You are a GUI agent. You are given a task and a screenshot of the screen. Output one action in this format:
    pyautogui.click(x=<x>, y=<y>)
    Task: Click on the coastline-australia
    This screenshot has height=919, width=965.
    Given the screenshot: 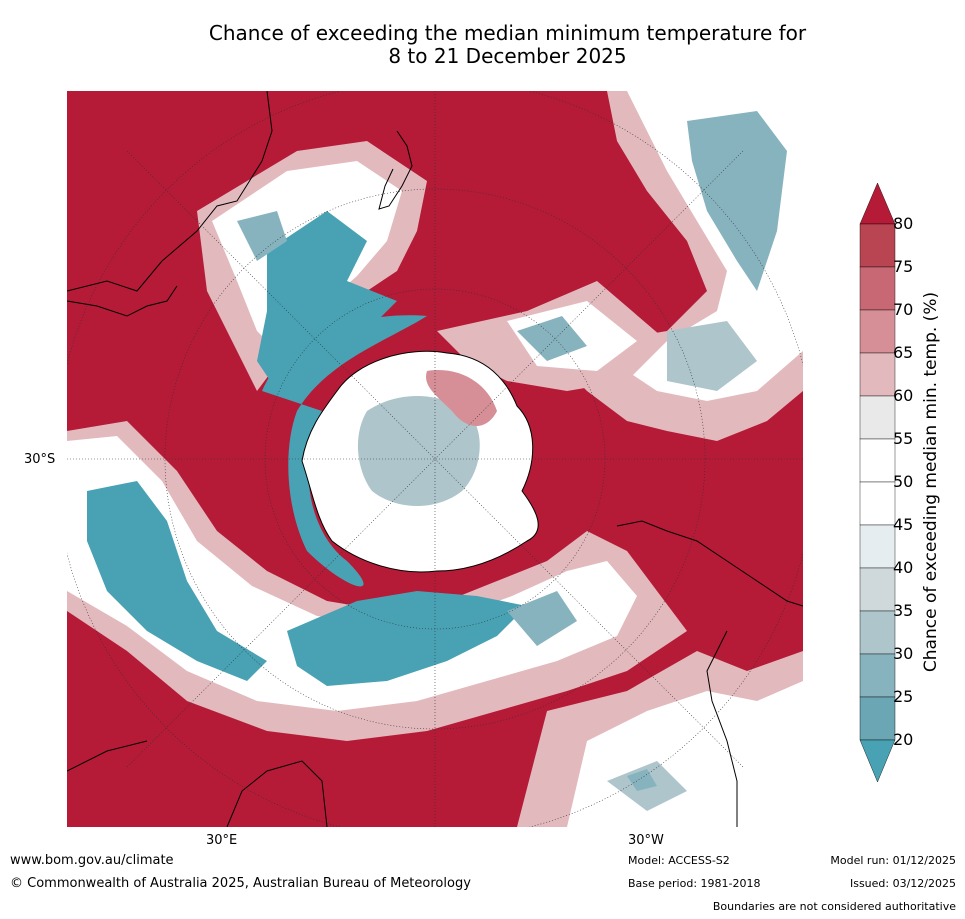 What is the action you would take?
    pyautogui.click(x=170, y=191)
    